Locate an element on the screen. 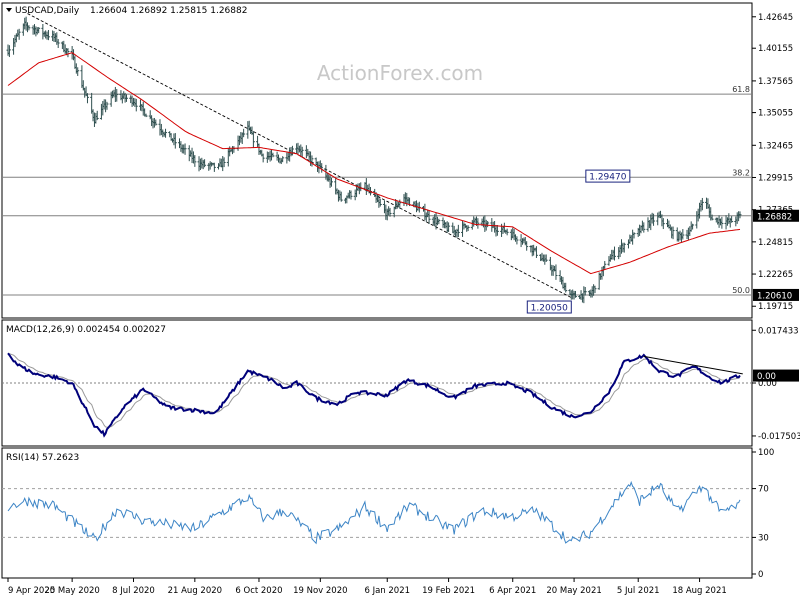 Image resolution: width=800 pixels, height=600 pixels. fib-level-label: 38.2 is located at coordinates (741, 172).